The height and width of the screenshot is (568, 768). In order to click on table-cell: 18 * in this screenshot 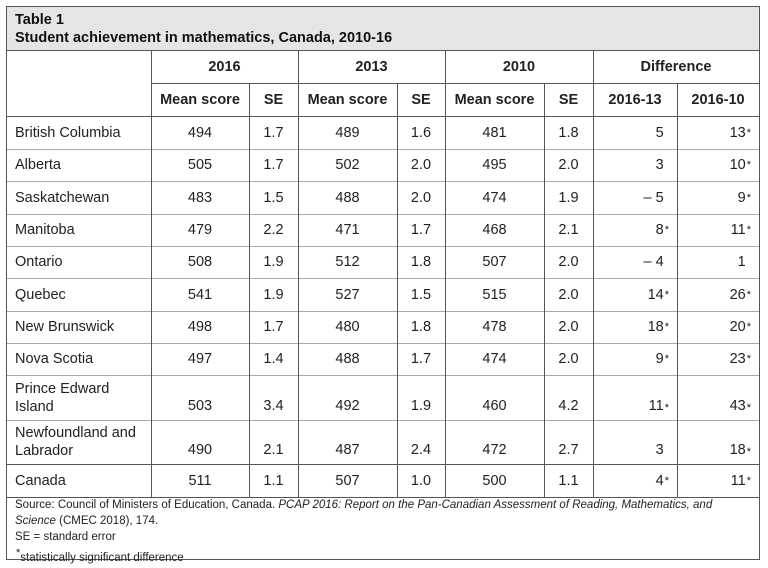, I will do `click(718, 442)`.